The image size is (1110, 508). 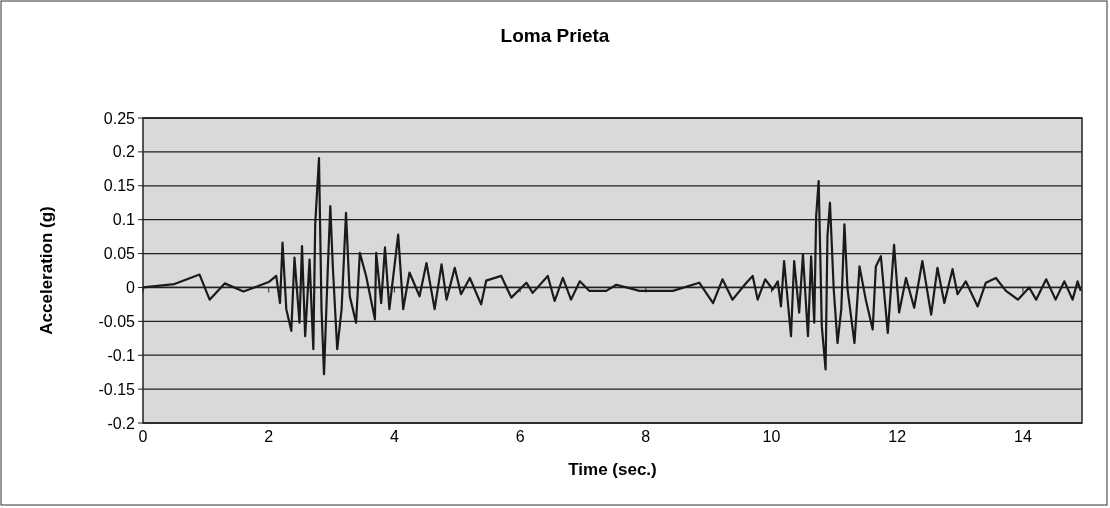 I want to click on y-axis-title: Acceleration (g), so click(x=46, y=270).